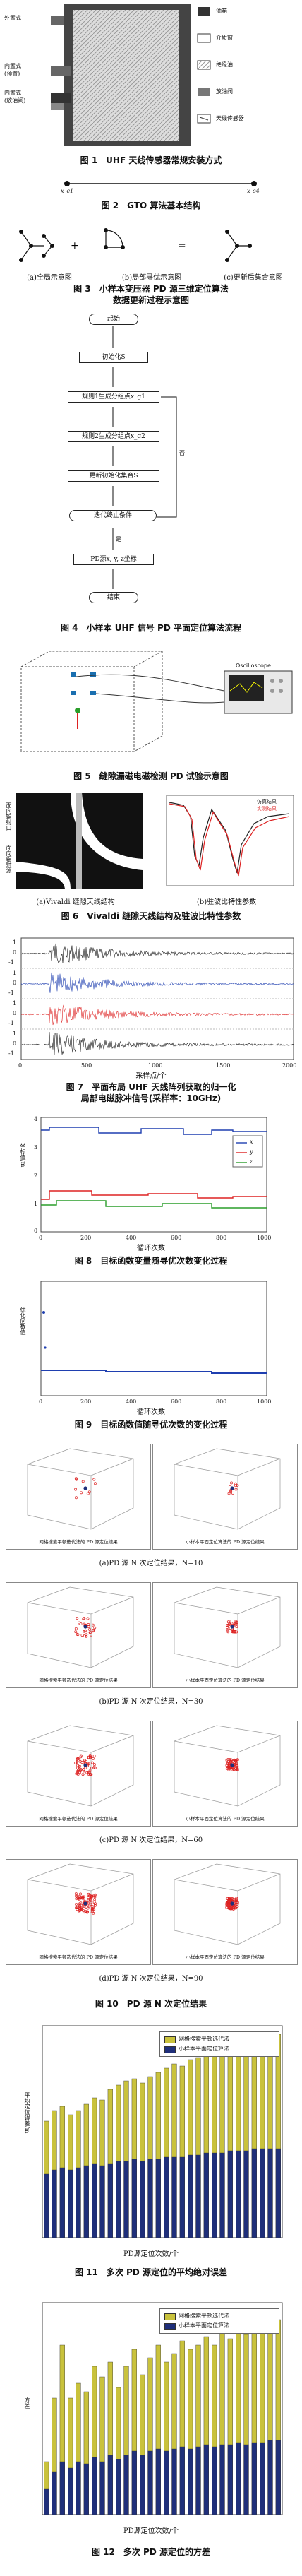 The width and height of the screenshot is (302, 2576). I want to click on fig12-caption: 图 12 多次 PD 源定位的方差, so click(151, 2552).